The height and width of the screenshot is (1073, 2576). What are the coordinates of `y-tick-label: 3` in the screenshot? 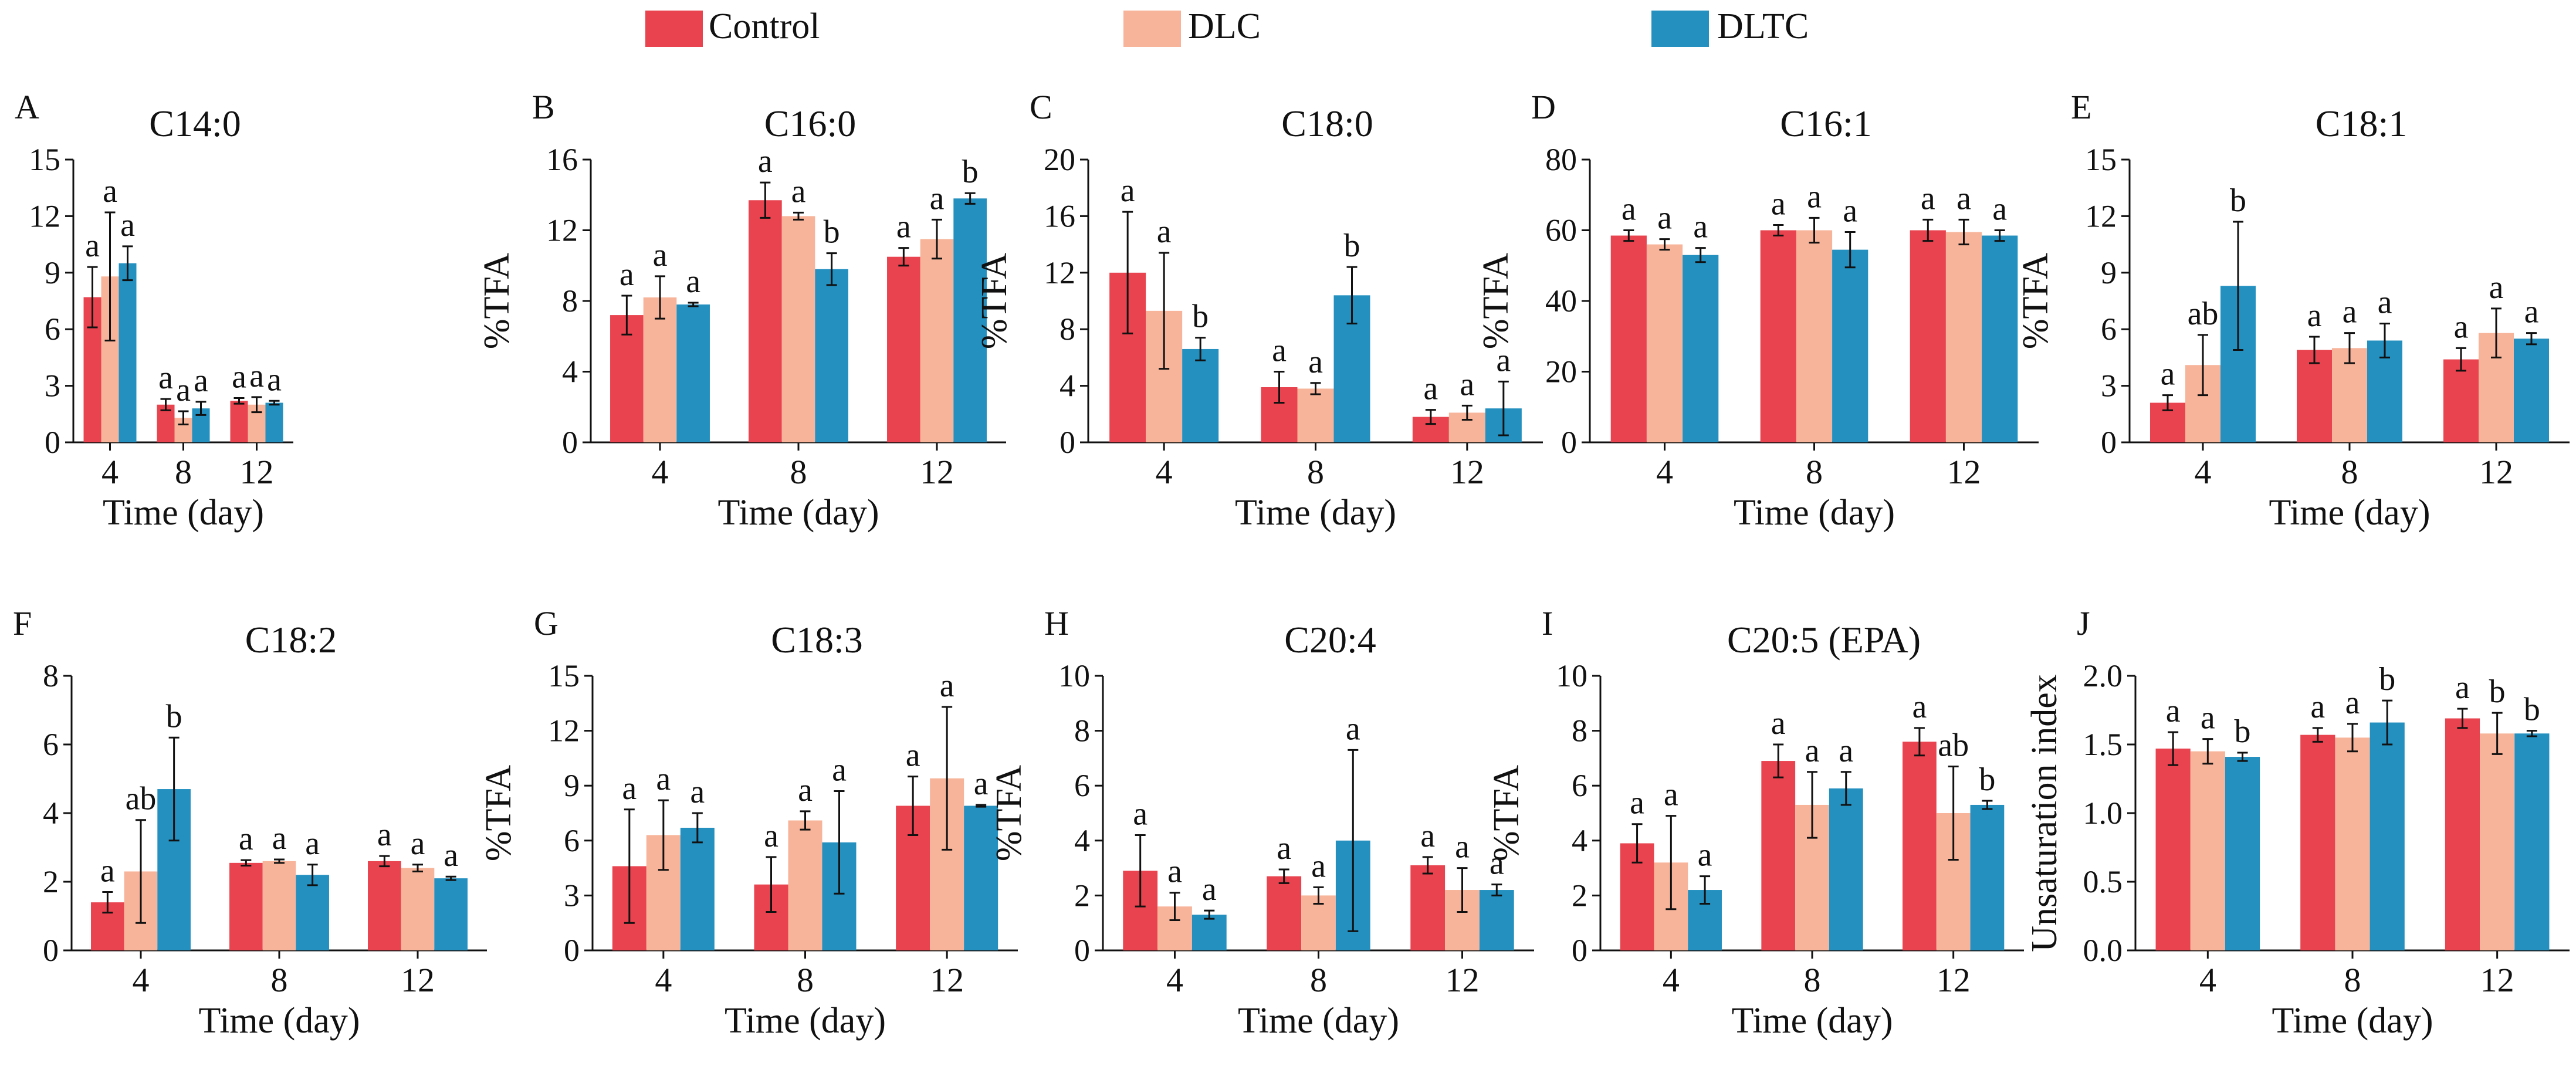 It's located at (572, 895).